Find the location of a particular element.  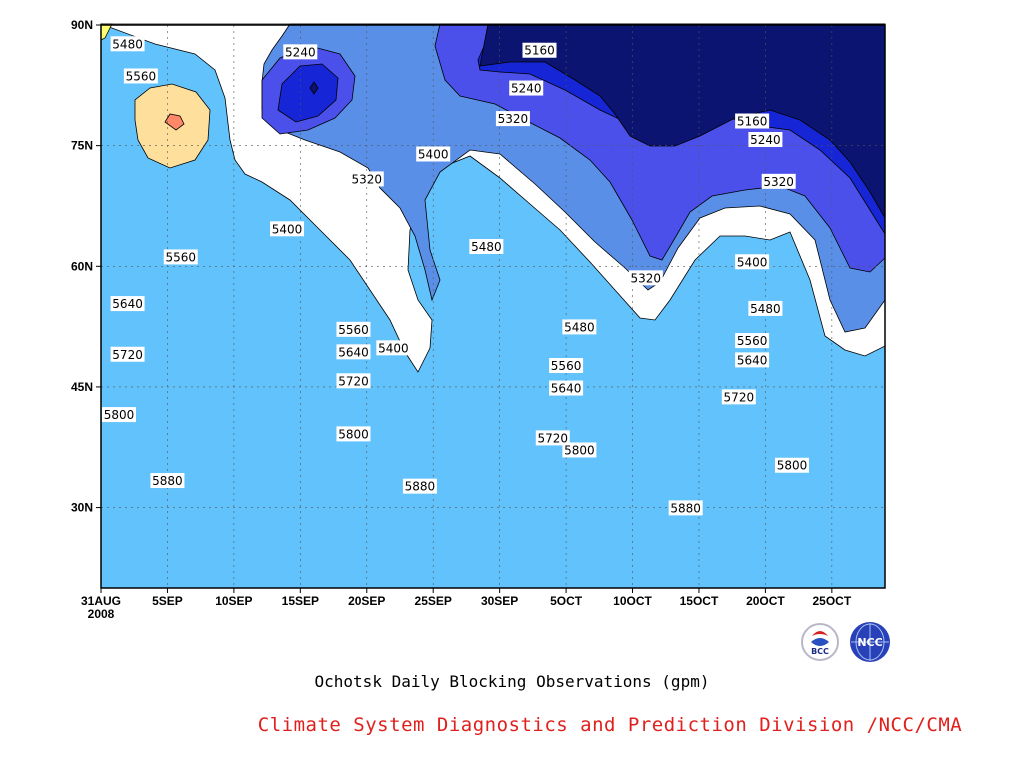

y-tick-label: 90N is located at coordinates (82, 25).